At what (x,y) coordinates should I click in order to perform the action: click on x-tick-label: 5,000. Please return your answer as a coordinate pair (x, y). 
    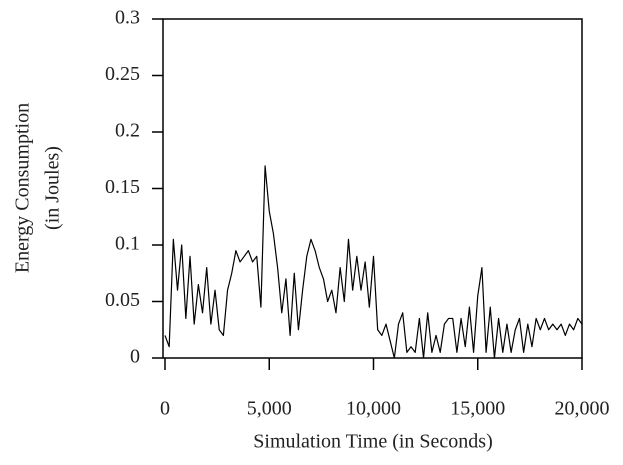
    Looking at the image, I should click on (269, 409).